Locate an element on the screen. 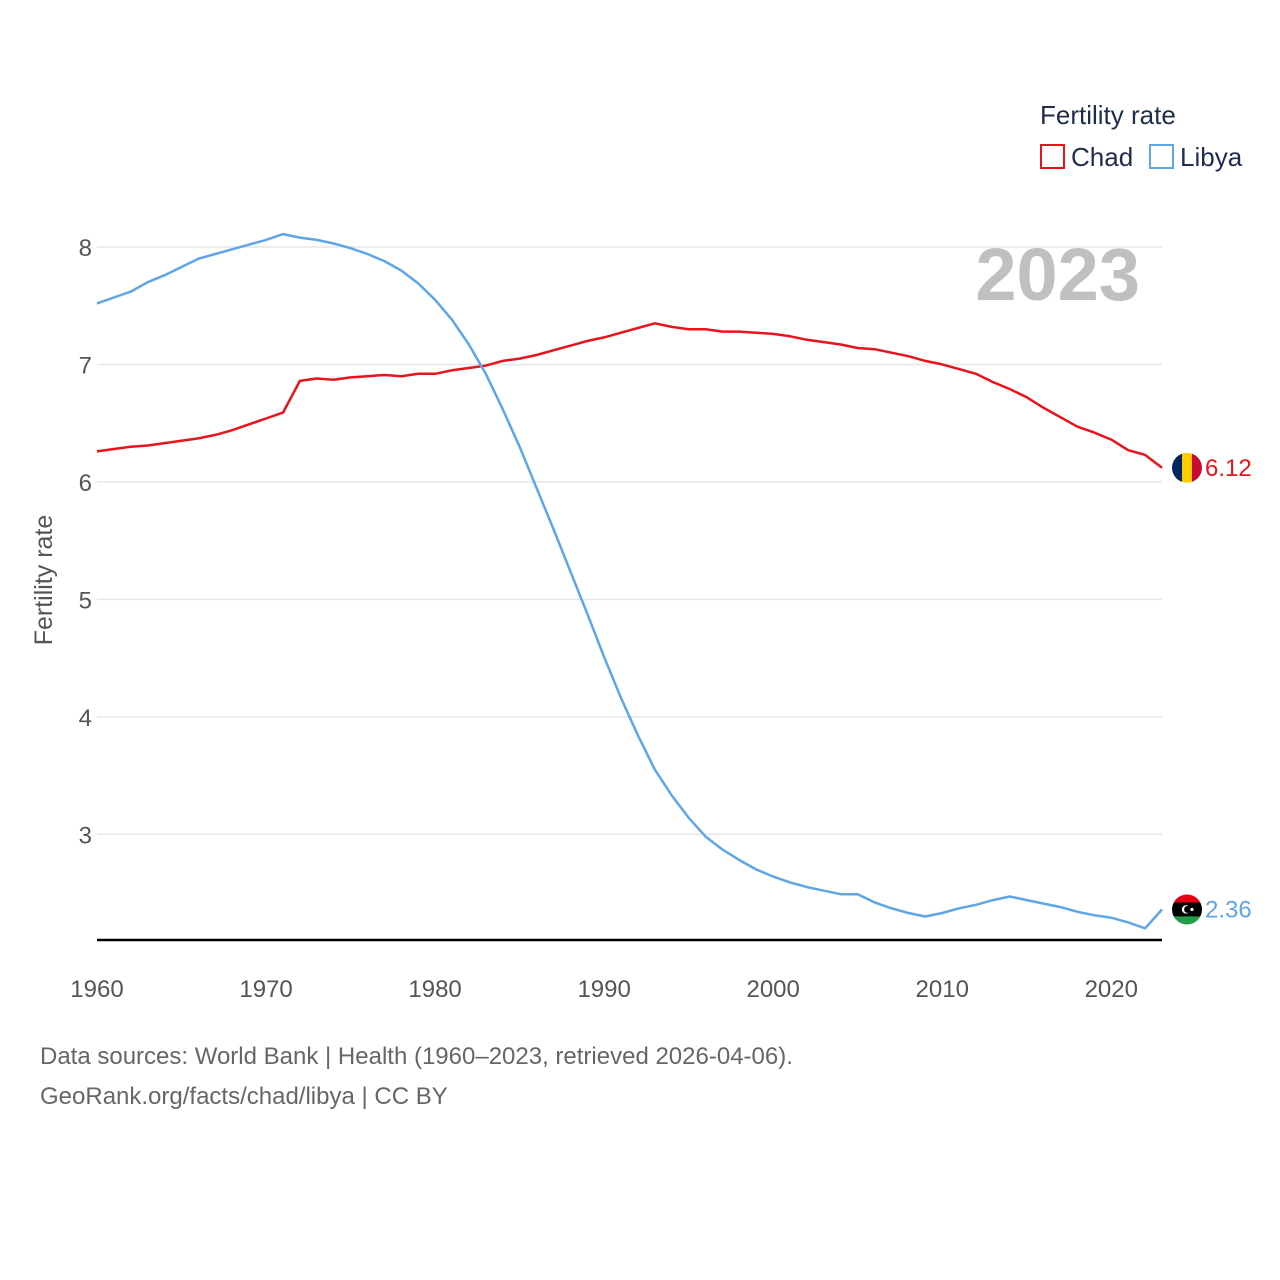 This screenshot has width=1280, height=1280. y-tick-label-7: 7 is located at coordinates (85, 365).